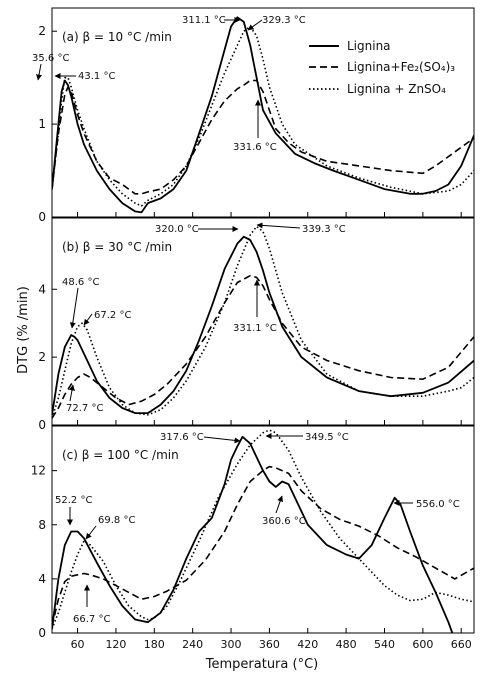 Image resolution: width=490 pixels, height=686 pixels. What do you see at coordinates (204, 20) in the screenshot?
I see `annotation-label: 311.1 °C` at bounding box center [204, 20].